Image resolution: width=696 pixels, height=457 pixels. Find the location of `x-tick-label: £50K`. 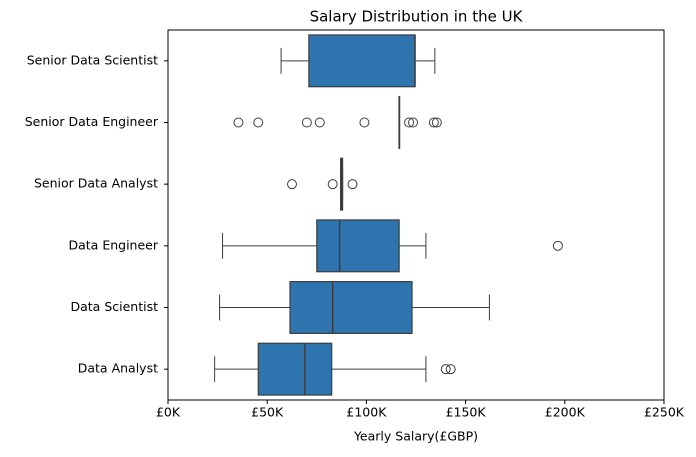

x-tick-label: £50K is located at coordinates (267, 412).